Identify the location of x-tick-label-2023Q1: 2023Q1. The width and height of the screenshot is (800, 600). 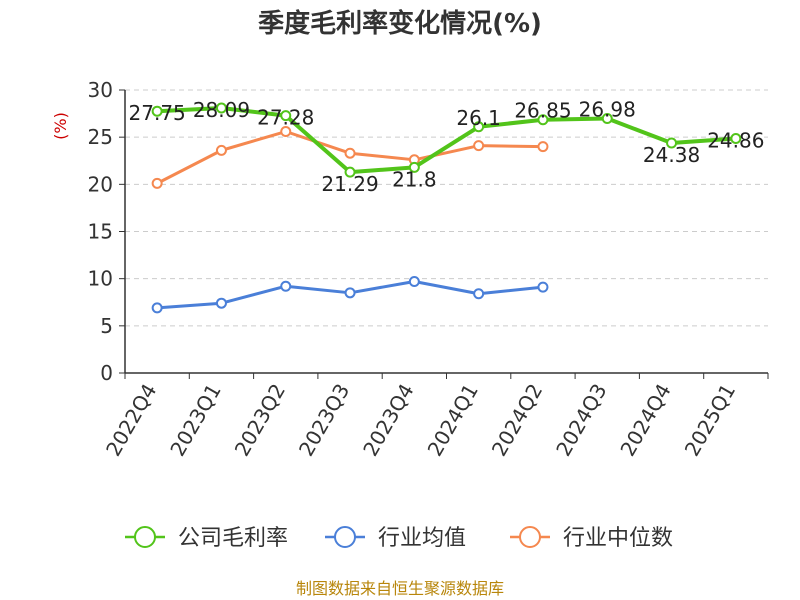
(195, 420).